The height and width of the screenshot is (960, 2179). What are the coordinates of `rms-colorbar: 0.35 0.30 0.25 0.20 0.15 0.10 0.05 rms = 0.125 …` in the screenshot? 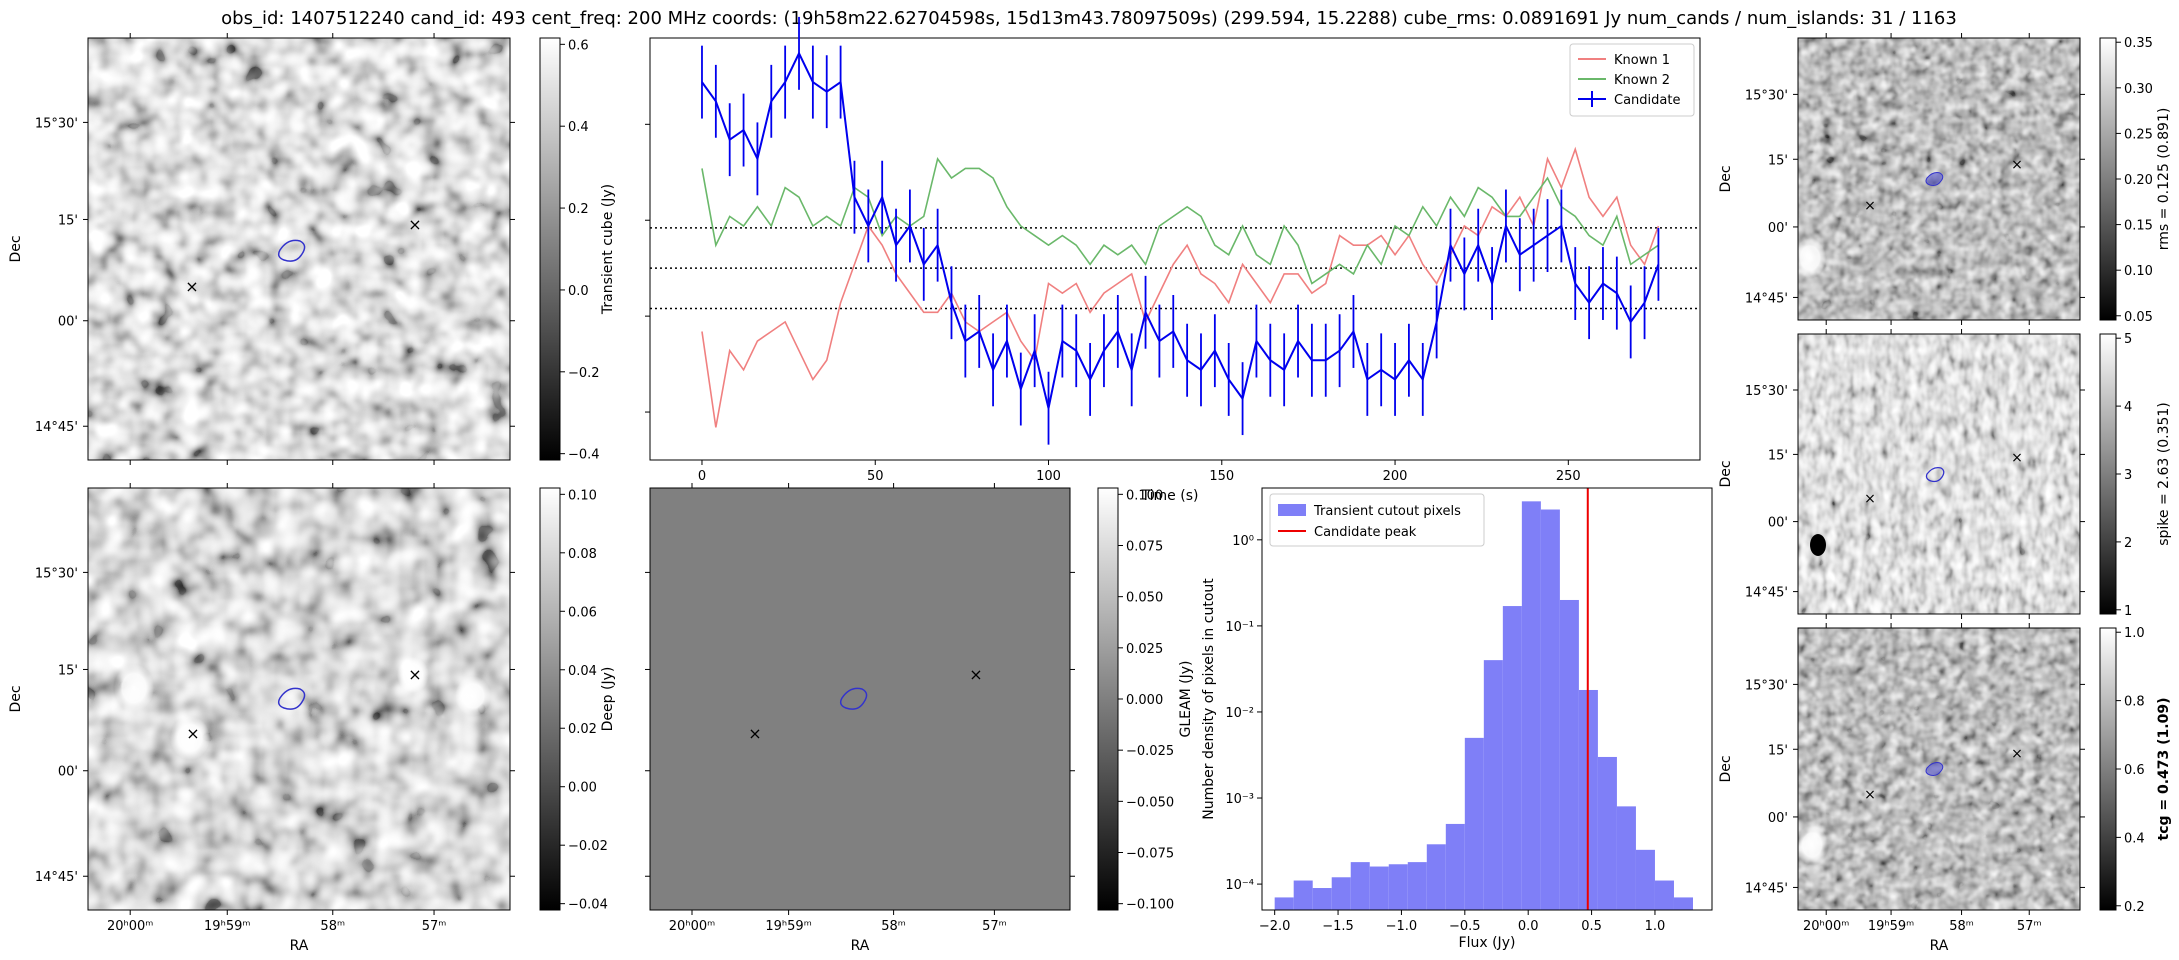 It's located at (2135, 180).